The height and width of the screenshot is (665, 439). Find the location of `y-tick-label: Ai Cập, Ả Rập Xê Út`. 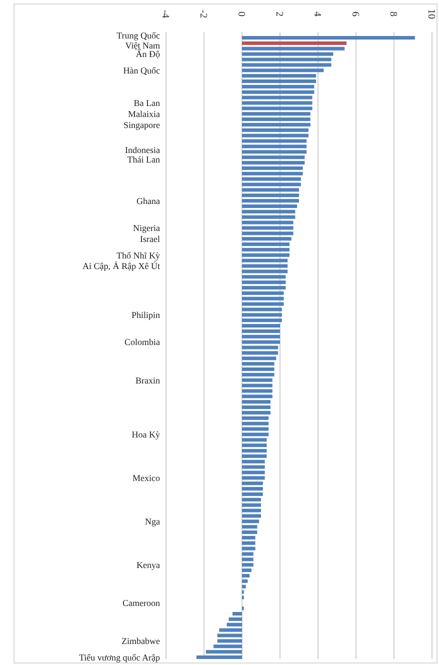

y-tick-label: Ai Cập, Ả Rập Xê Út is located at coordinates (121, 266).